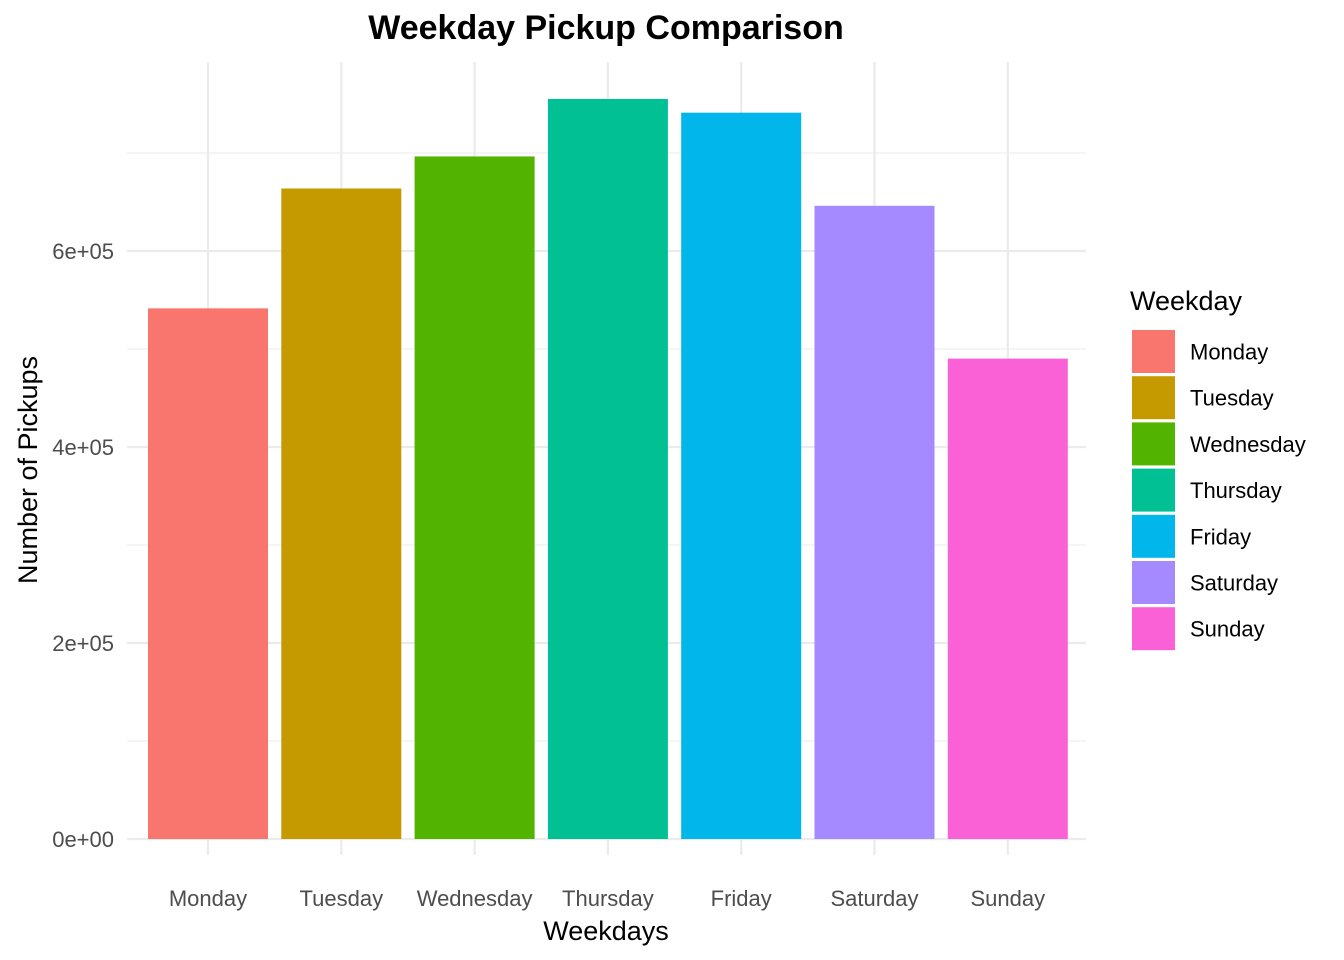 Image resolution: width=1344 pixels, height=960 pixels. I want to click on y-tick-label: 4e+05, so click(83, 447).